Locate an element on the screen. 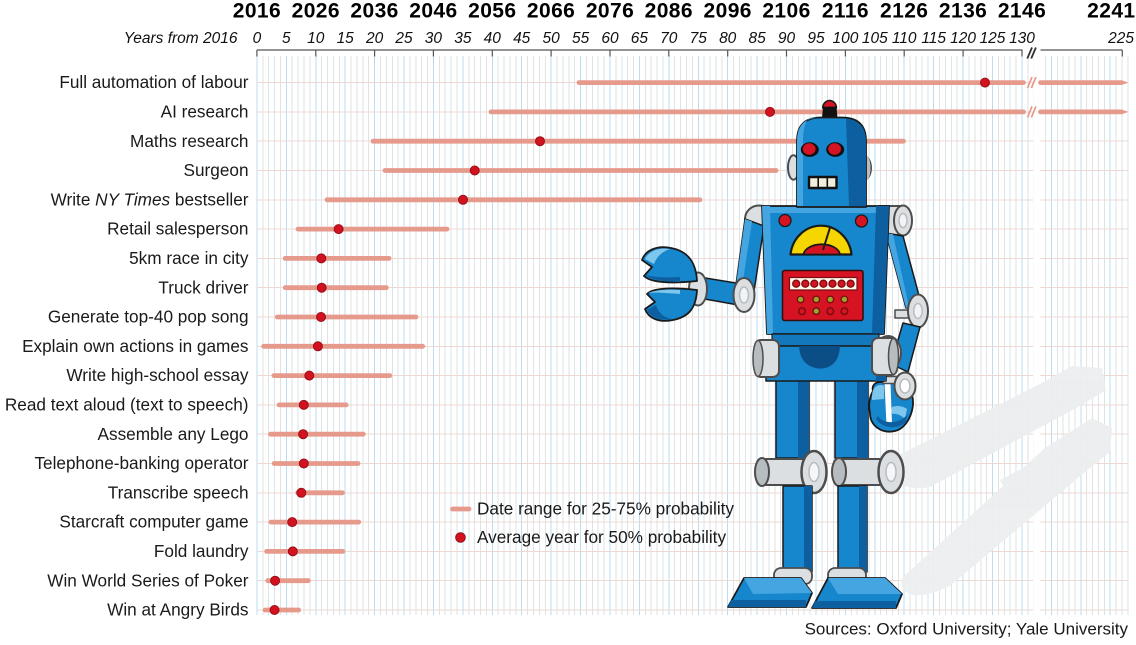  svg-text: 105 is located at coordinates (875, 38).